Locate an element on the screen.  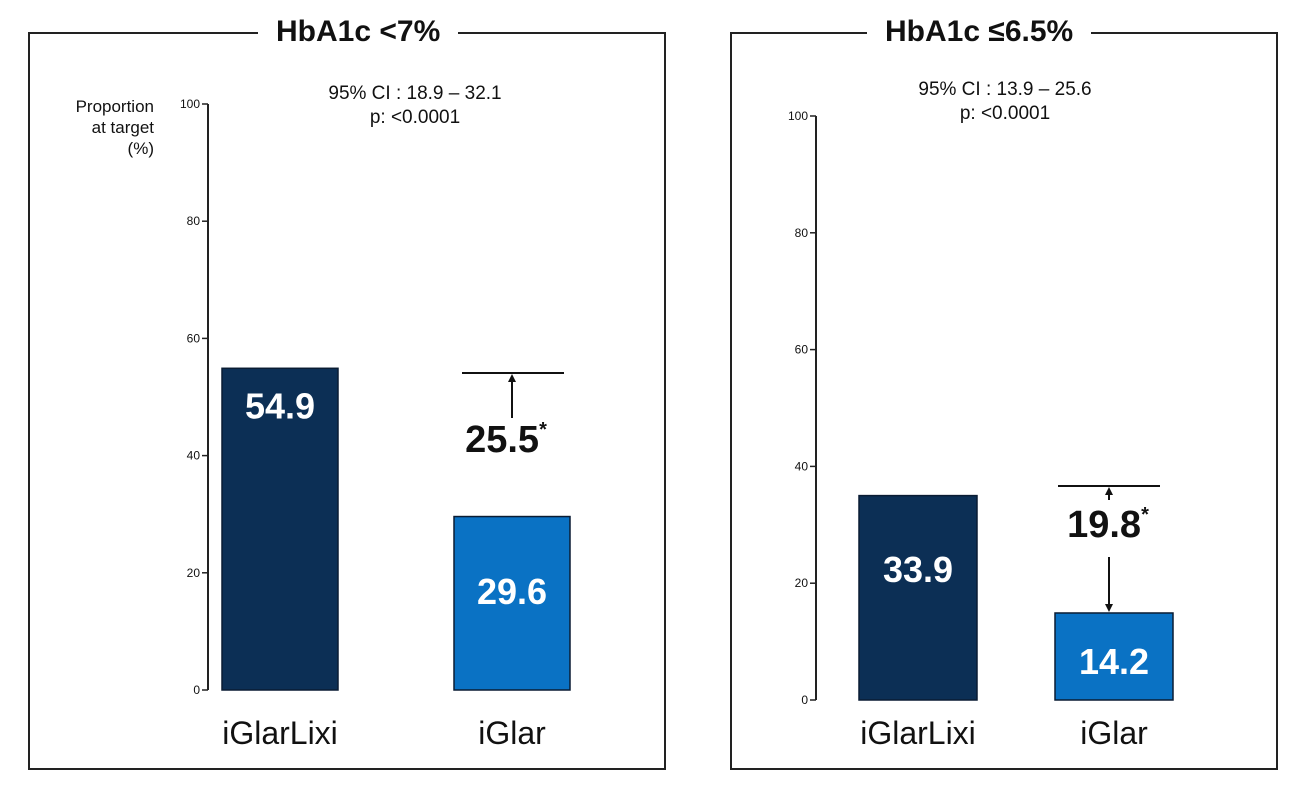
arrow-head-down-icon is located at coordinates (1109, 607).